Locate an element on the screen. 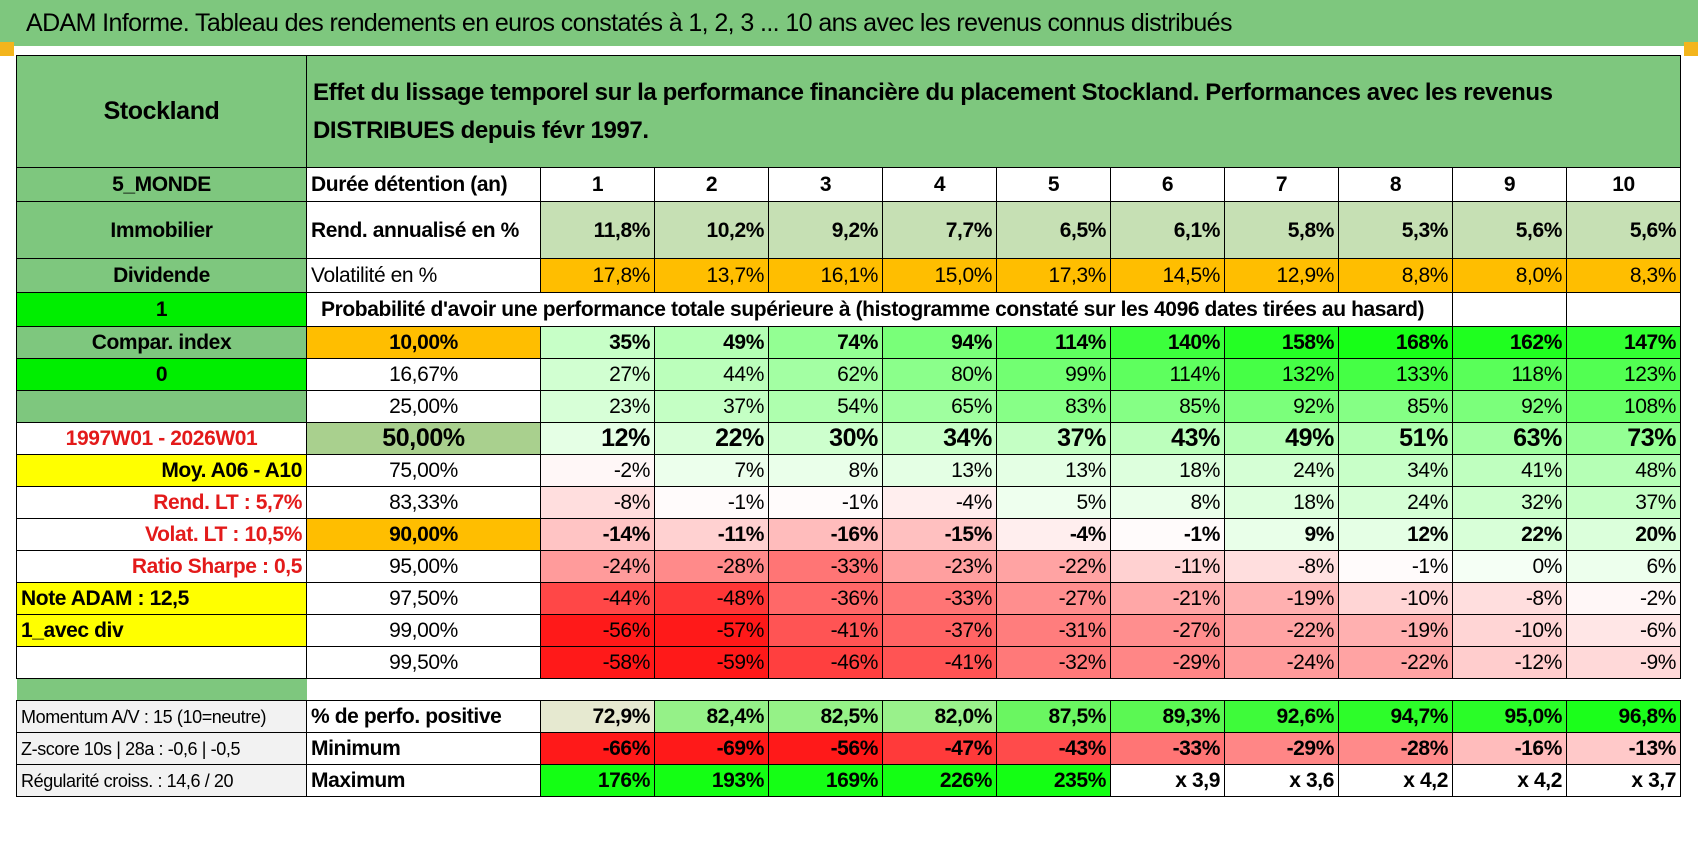 The width and height of the screenshot is (1698, 848). prob-cell: 5% is located at coordinates (1053, 502).